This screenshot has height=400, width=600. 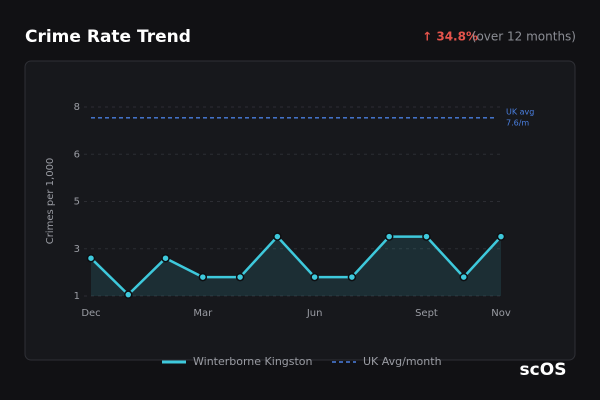 What do you see at coordinates (77, 202) in the screenshot?
I see `y-tick-label: 5` at bounding box center [77, 202].